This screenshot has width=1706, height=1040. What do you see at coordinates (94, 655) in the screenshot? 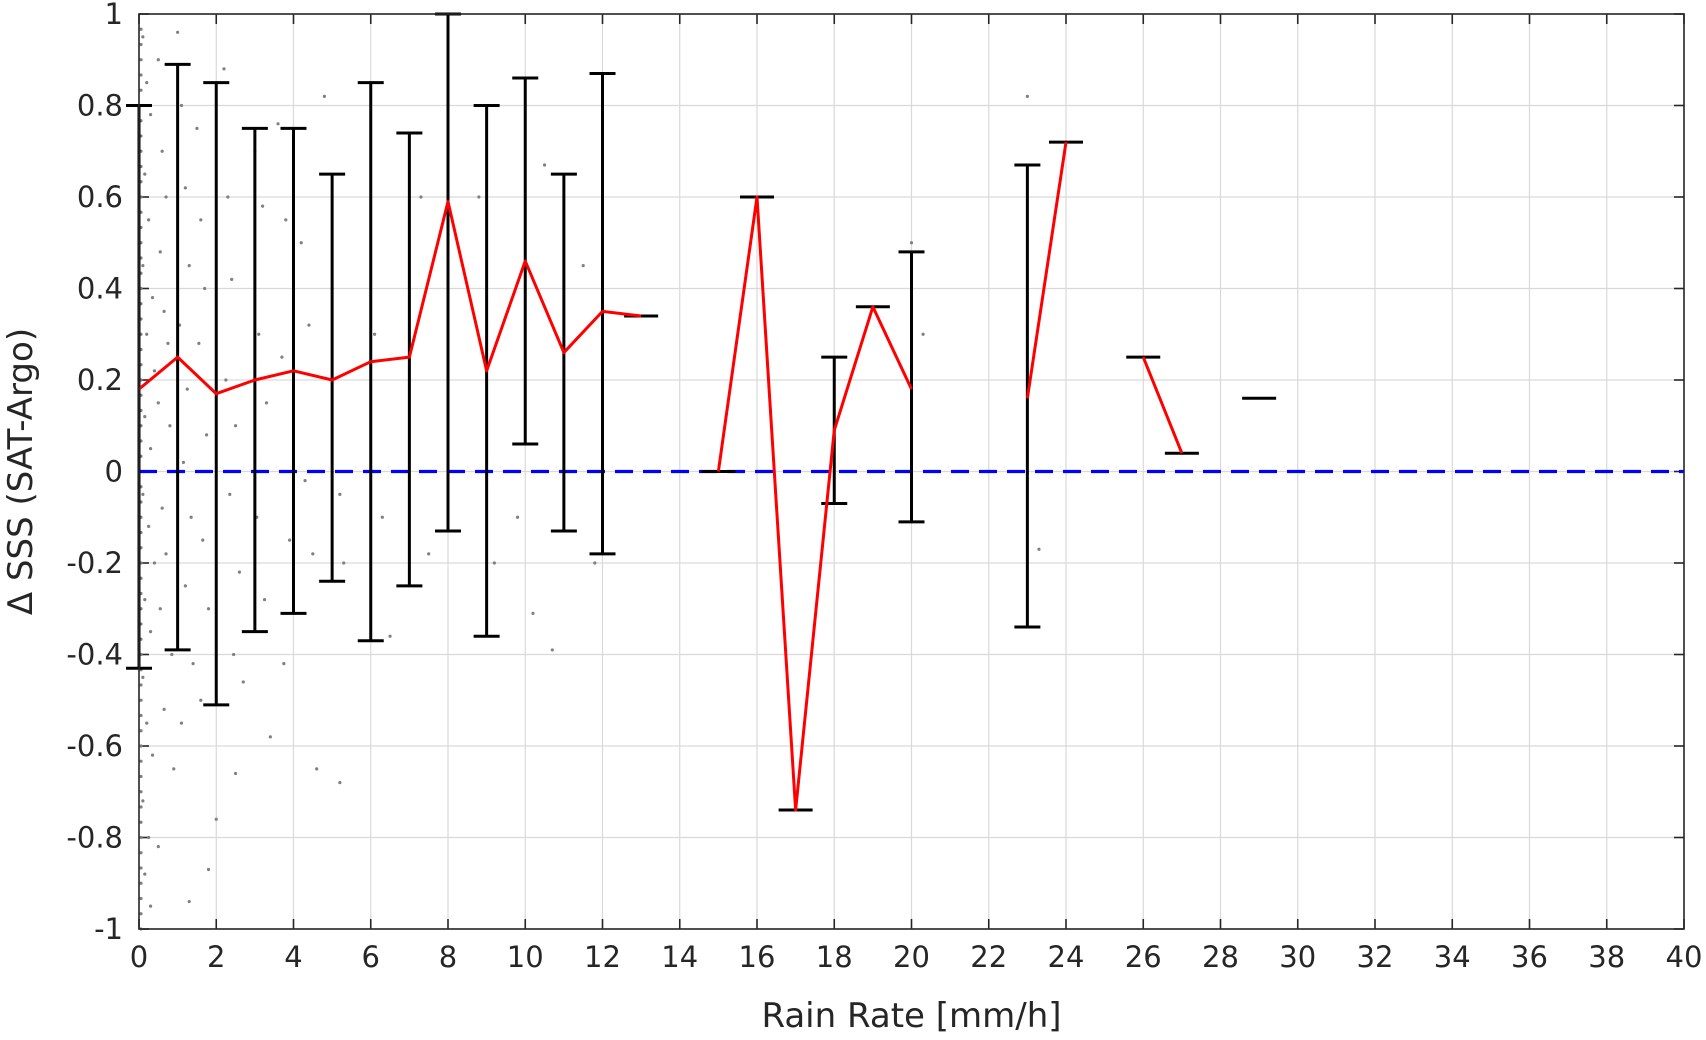
I see `y-tick-label: -0.4` at bounding box center [94, 655].